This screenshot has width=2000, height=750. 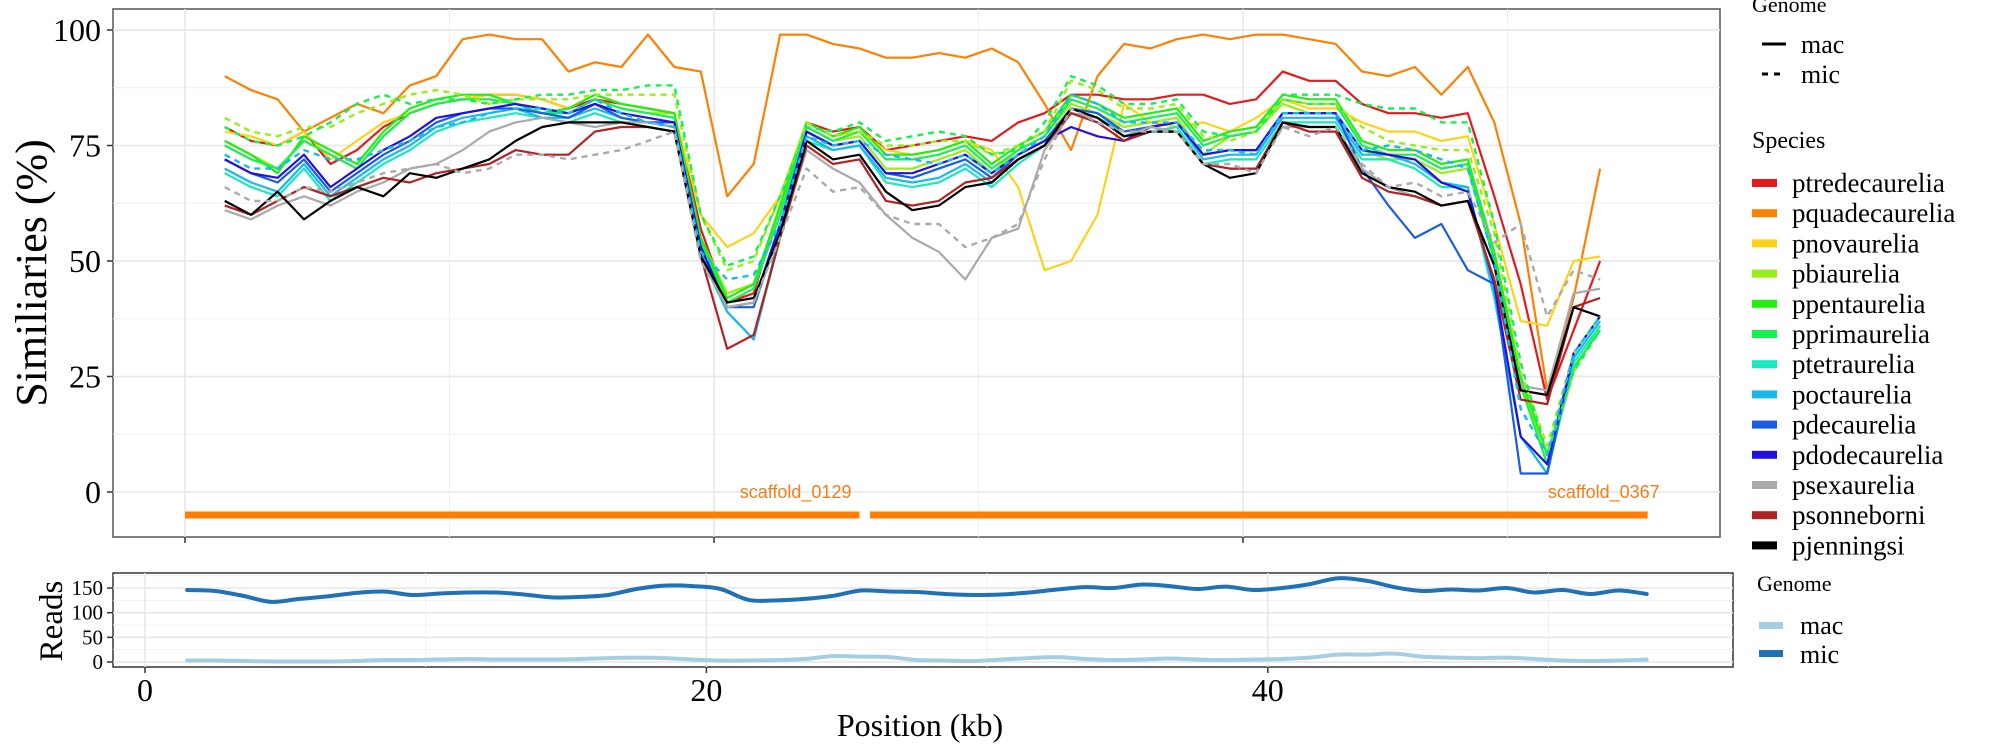 What do you see at coordinates (1771, 625) in the screenshot?
I see `legend-reads-mac-key` at bounding box center [1771, 625].